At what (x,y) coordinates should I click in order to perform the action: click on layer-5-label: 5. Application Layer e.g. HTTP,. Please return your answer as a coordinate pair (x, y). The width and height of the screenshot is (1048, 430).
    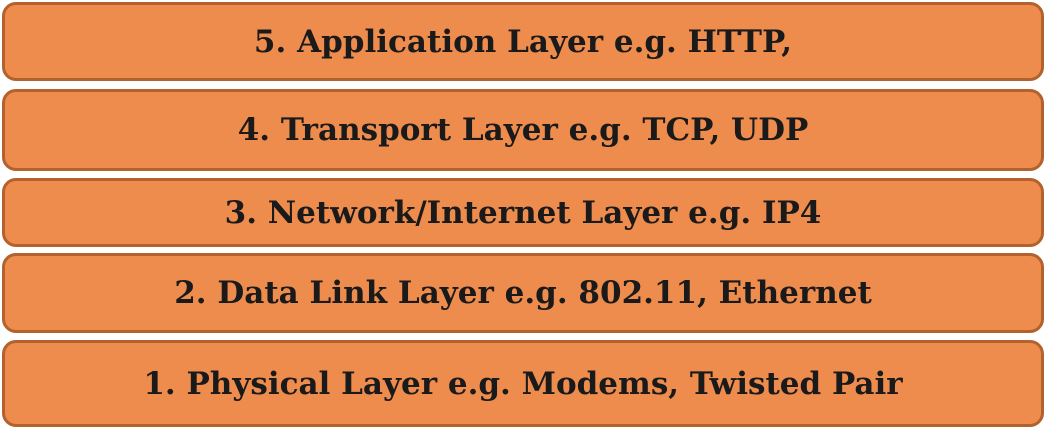
    Looking at the image, I should click on (523, 41).